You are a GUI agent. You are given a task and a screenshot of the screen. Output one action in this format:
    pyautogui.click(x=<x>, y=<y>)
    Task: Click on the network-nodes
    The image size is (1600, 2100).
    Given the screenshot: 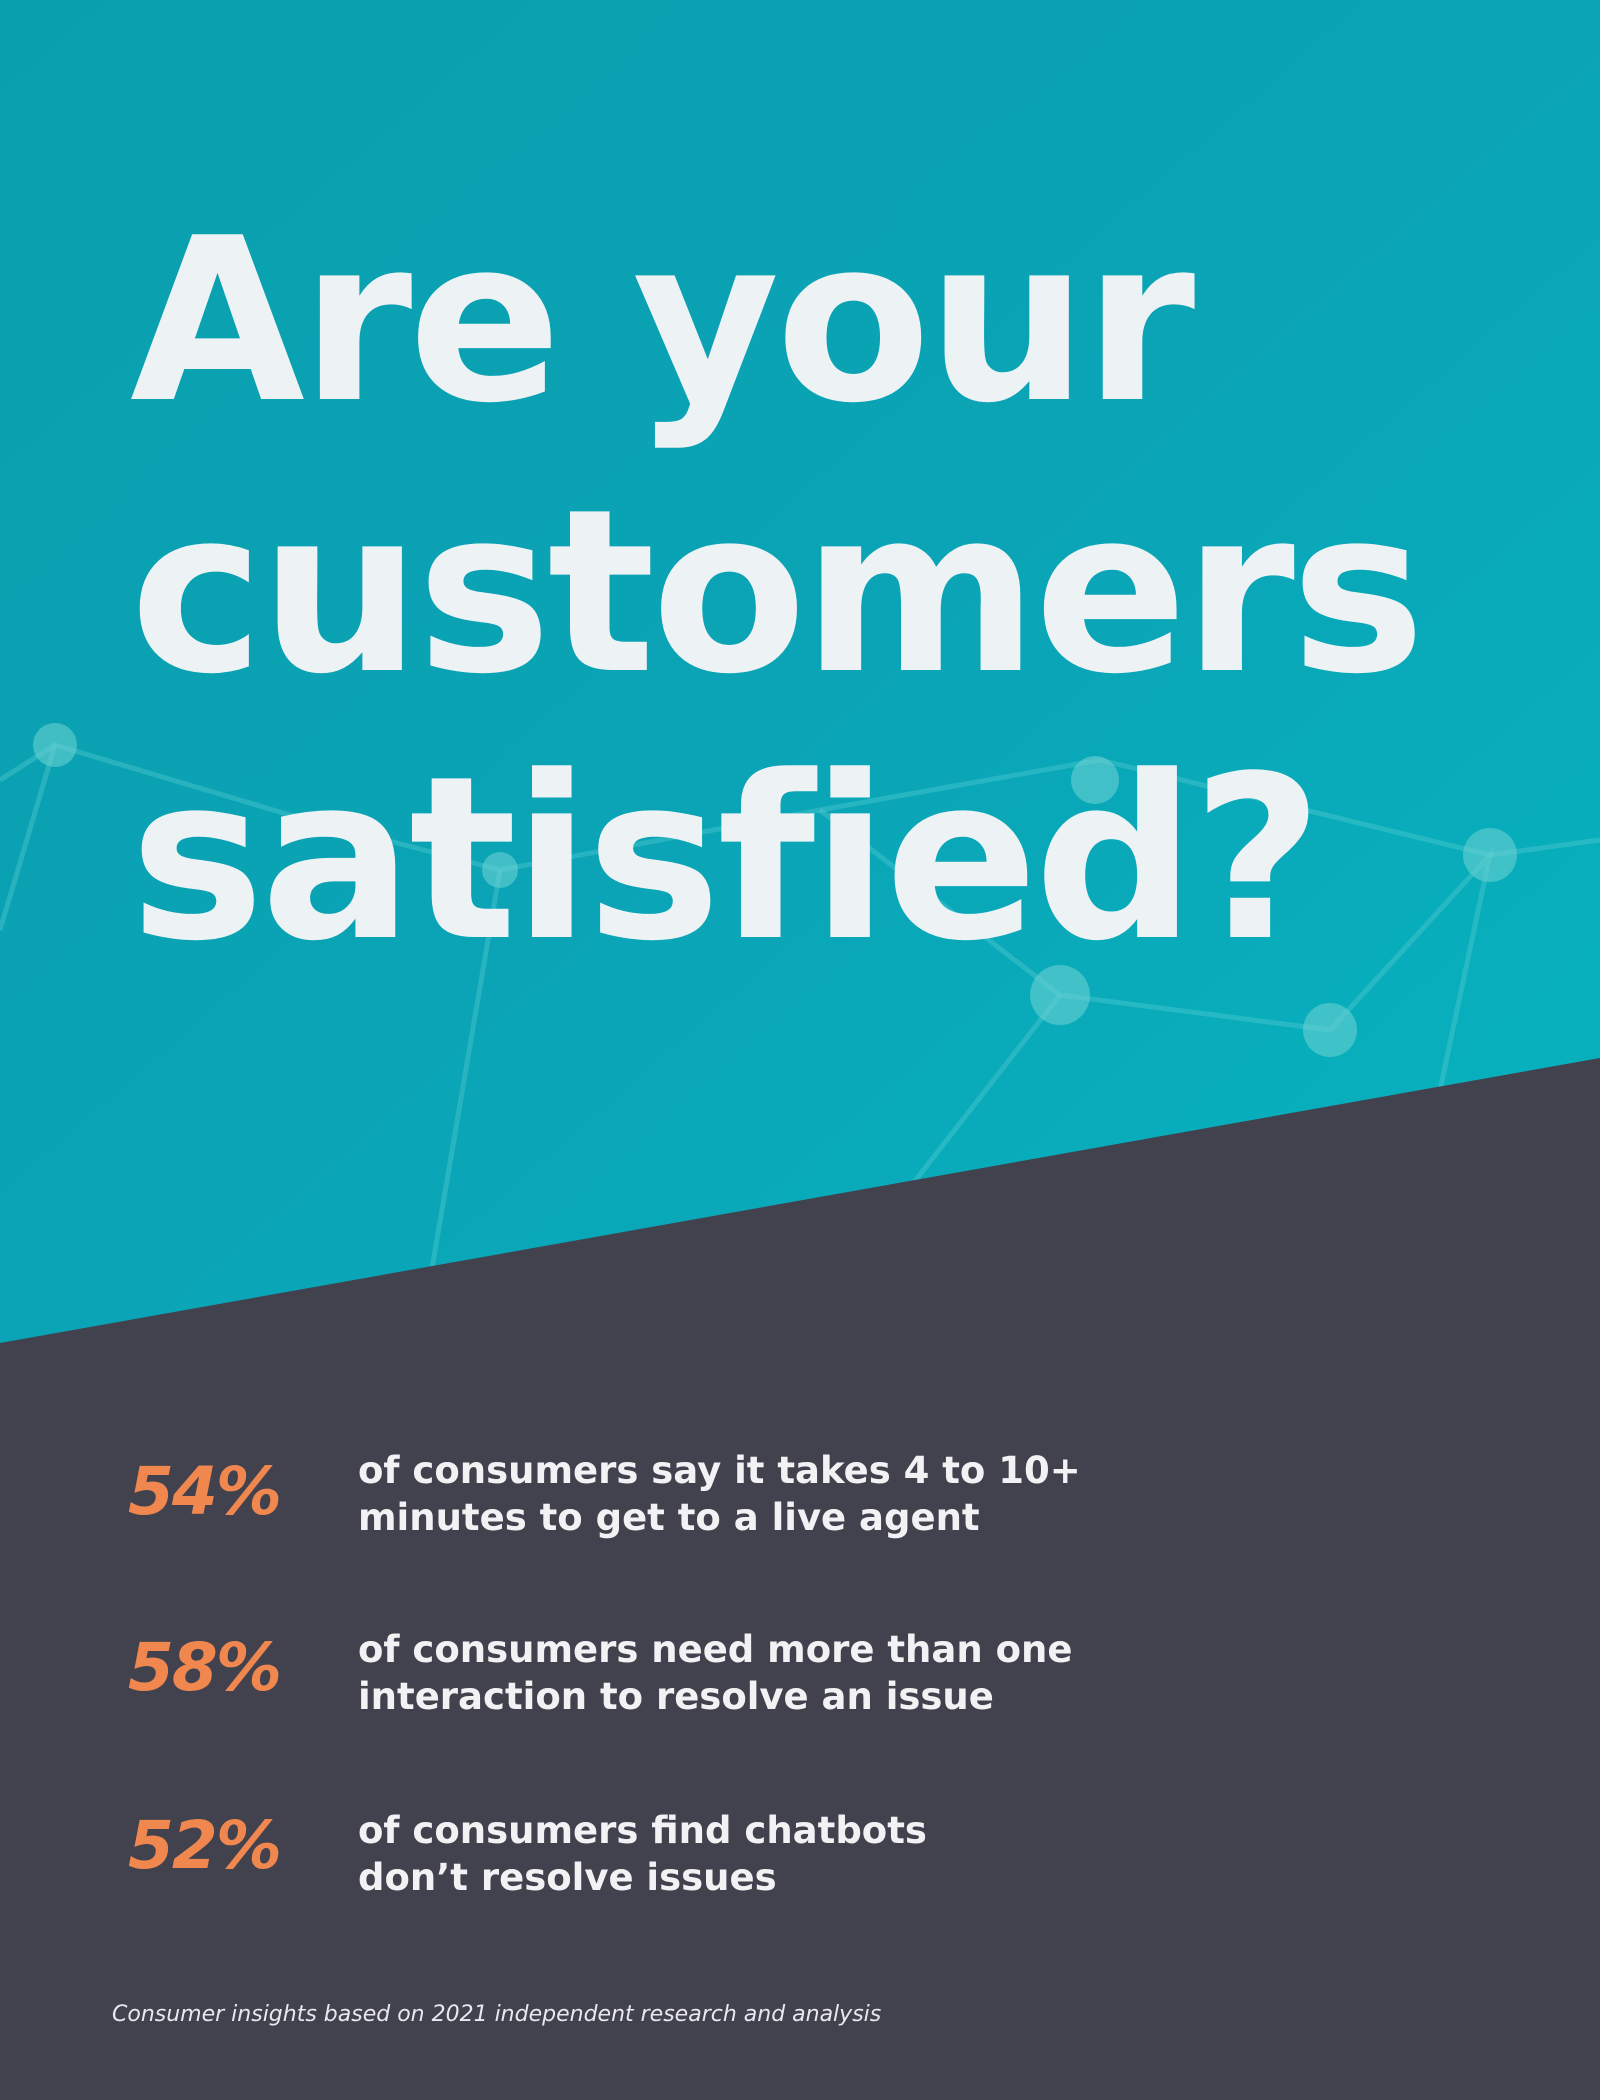 What is the action you would take?
    pyautogui.click(x=775, y=890)
    